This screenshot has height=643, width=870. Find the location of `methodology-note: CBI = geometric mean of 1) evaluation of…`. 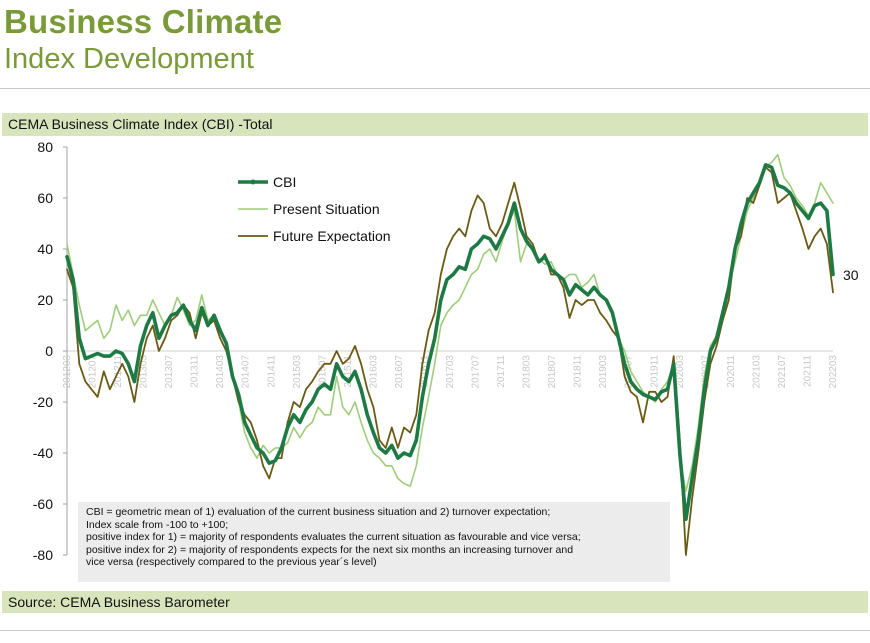

methodology-note: CBI = geometric mean of 1) evaluation of… is located at coordinates (374, 542).